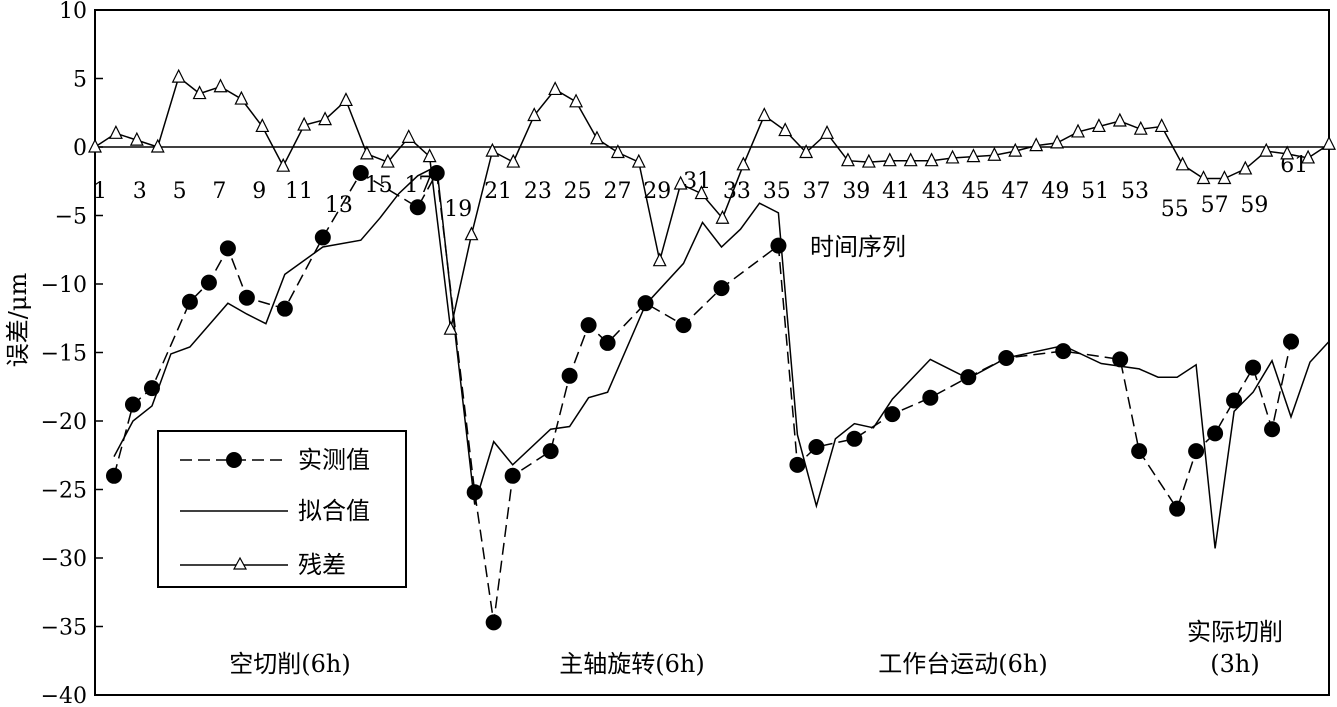  Describe the element at coordinates (976, 191) in the screenshot. I see `x-tick-label: 45` at that location.